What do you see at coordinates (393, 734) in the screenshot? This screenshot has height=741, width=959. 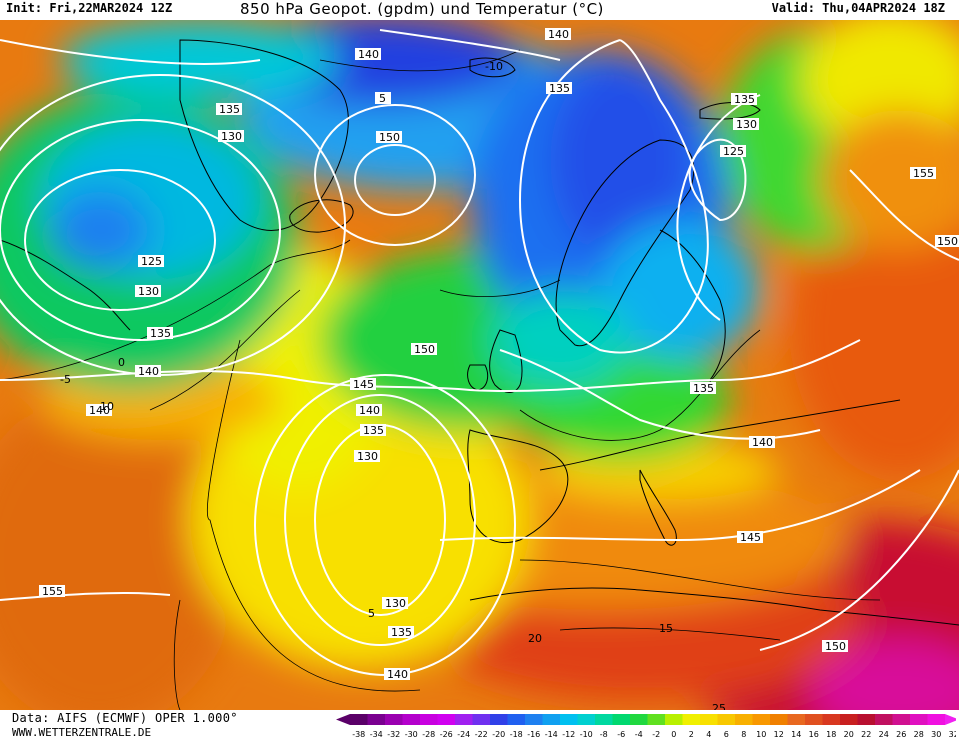 I see `scale-tick-label: -32` at bounding box center [393, 734].